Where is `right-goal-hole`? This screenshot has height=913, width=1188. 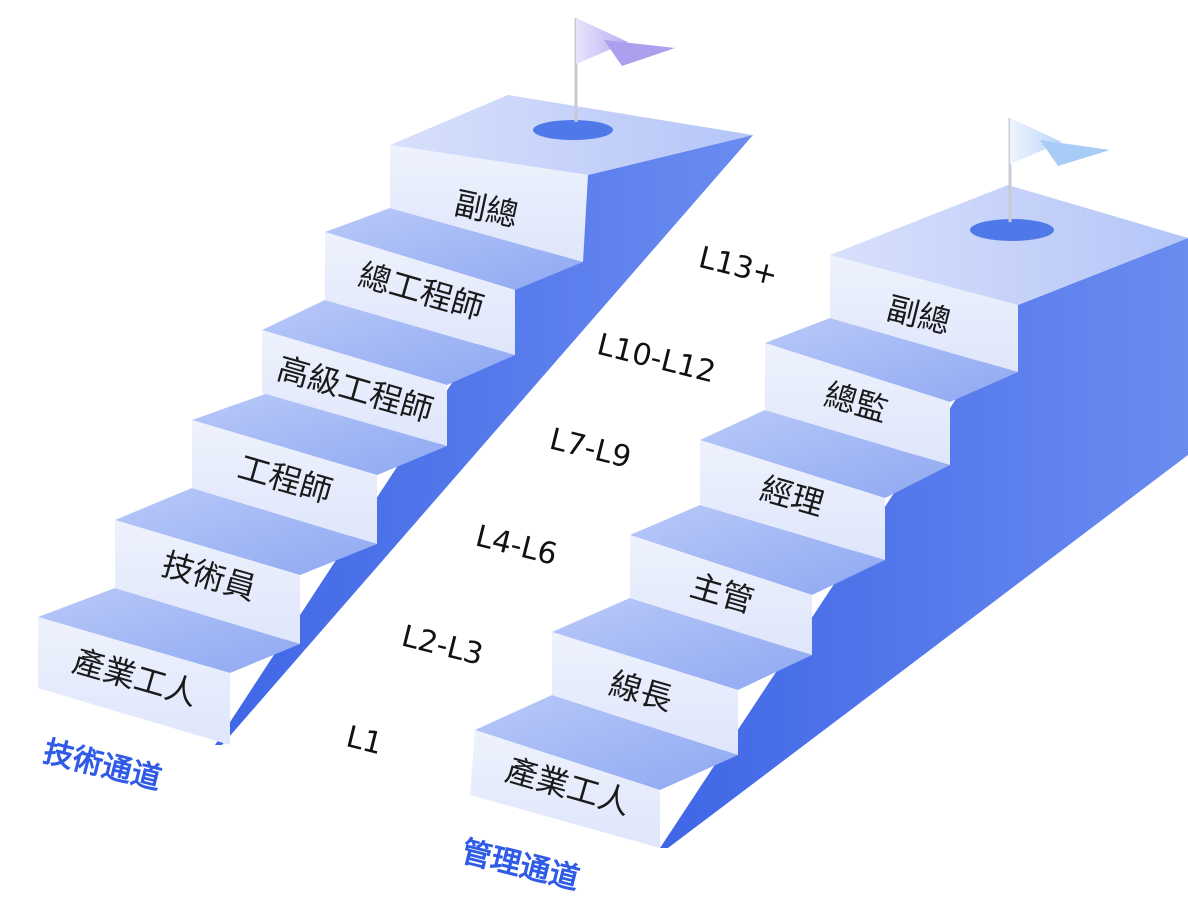
right-goal-hole is located at coordinates (1012, 230).